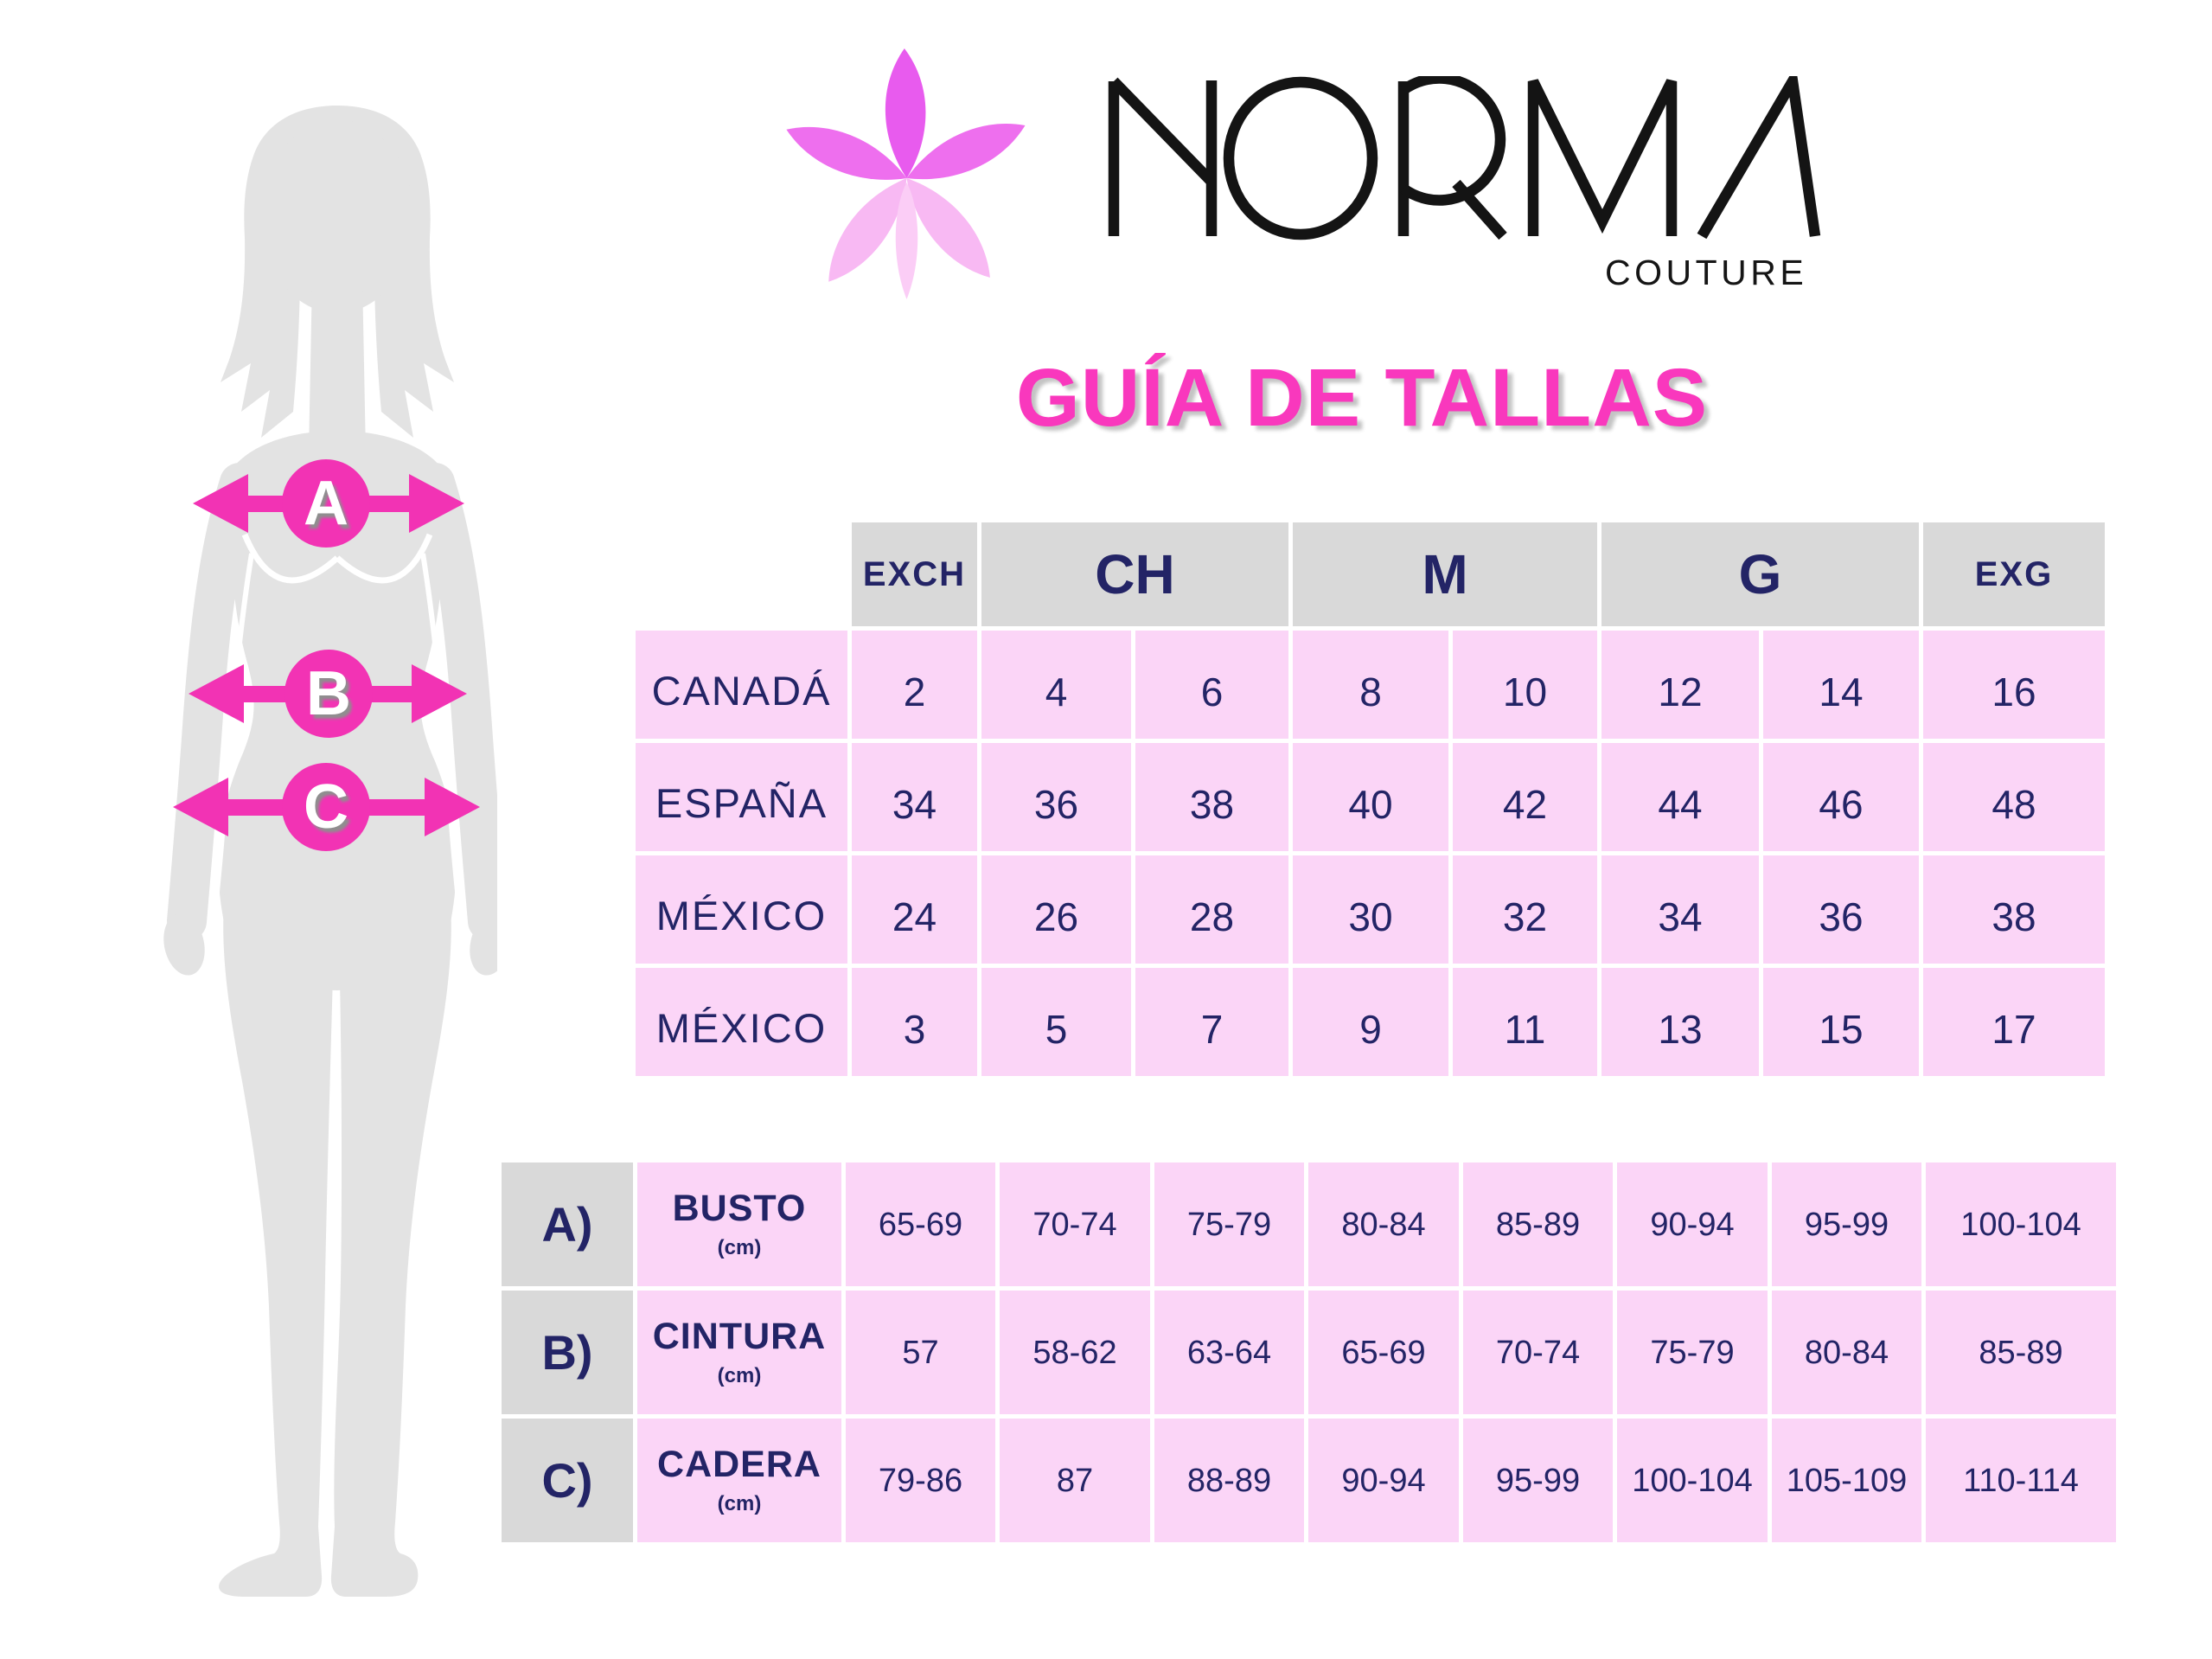  Describe the element at coordinates (2014, 1022) in the screenshot. I see `size-cell: 17` at that location.